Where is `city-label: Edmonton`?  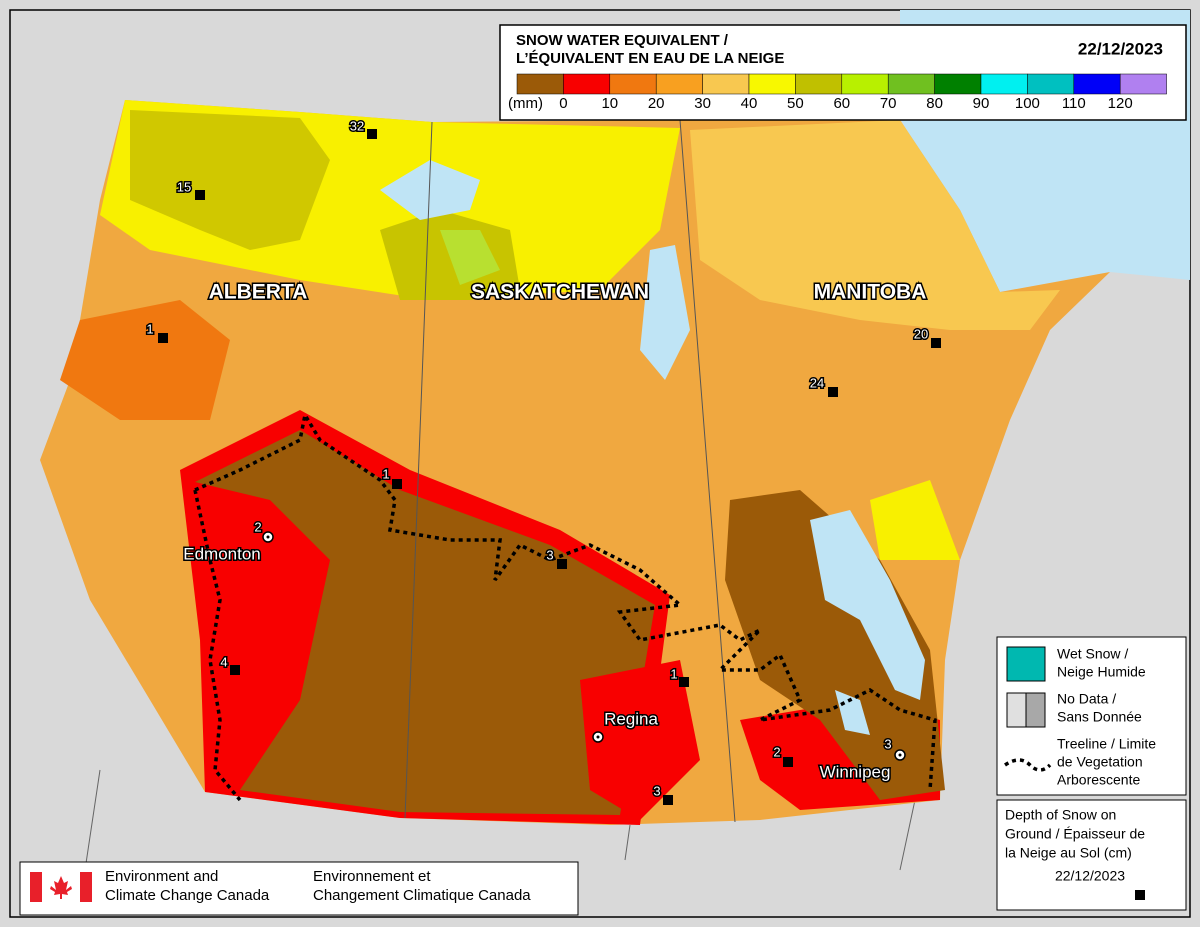
city-label: Edmonton is located at coordinates (222, 553).